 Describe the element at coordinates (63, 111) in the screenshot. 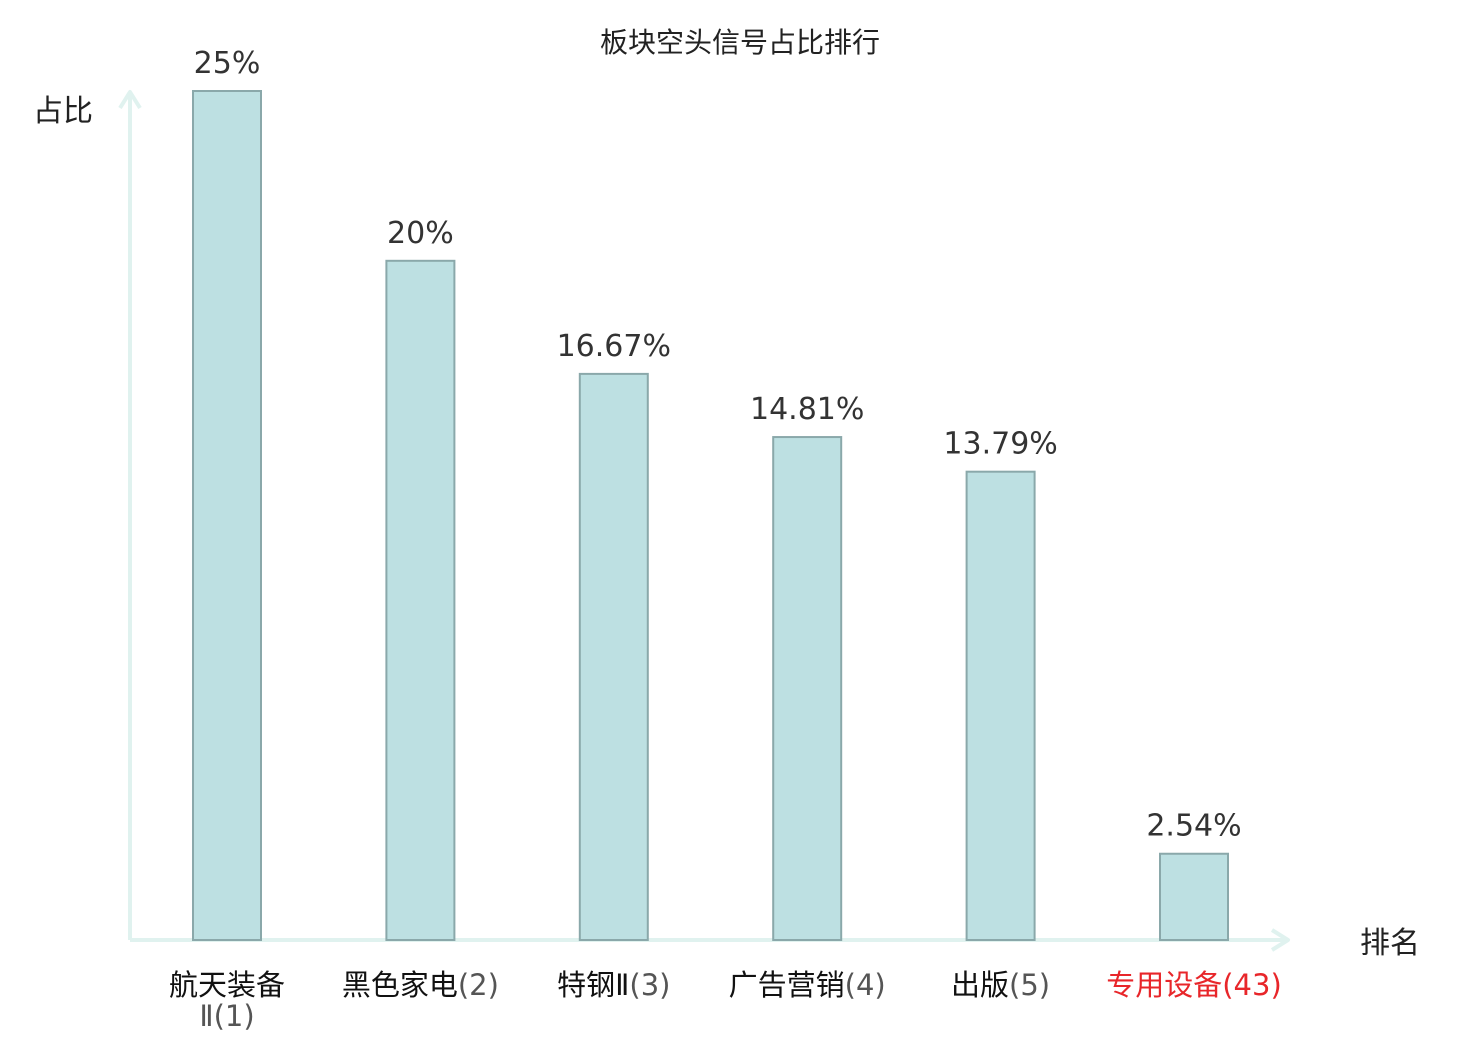

I see `y-axis-label: 占比` at that location.